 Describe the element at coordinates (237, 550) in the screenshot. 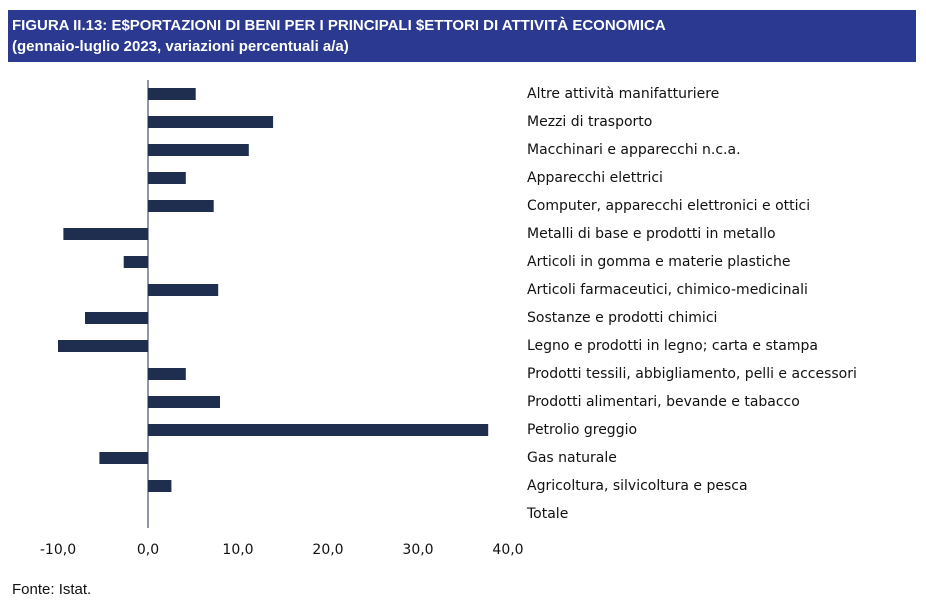

I see `x-tick-label: 10,0` at that location.